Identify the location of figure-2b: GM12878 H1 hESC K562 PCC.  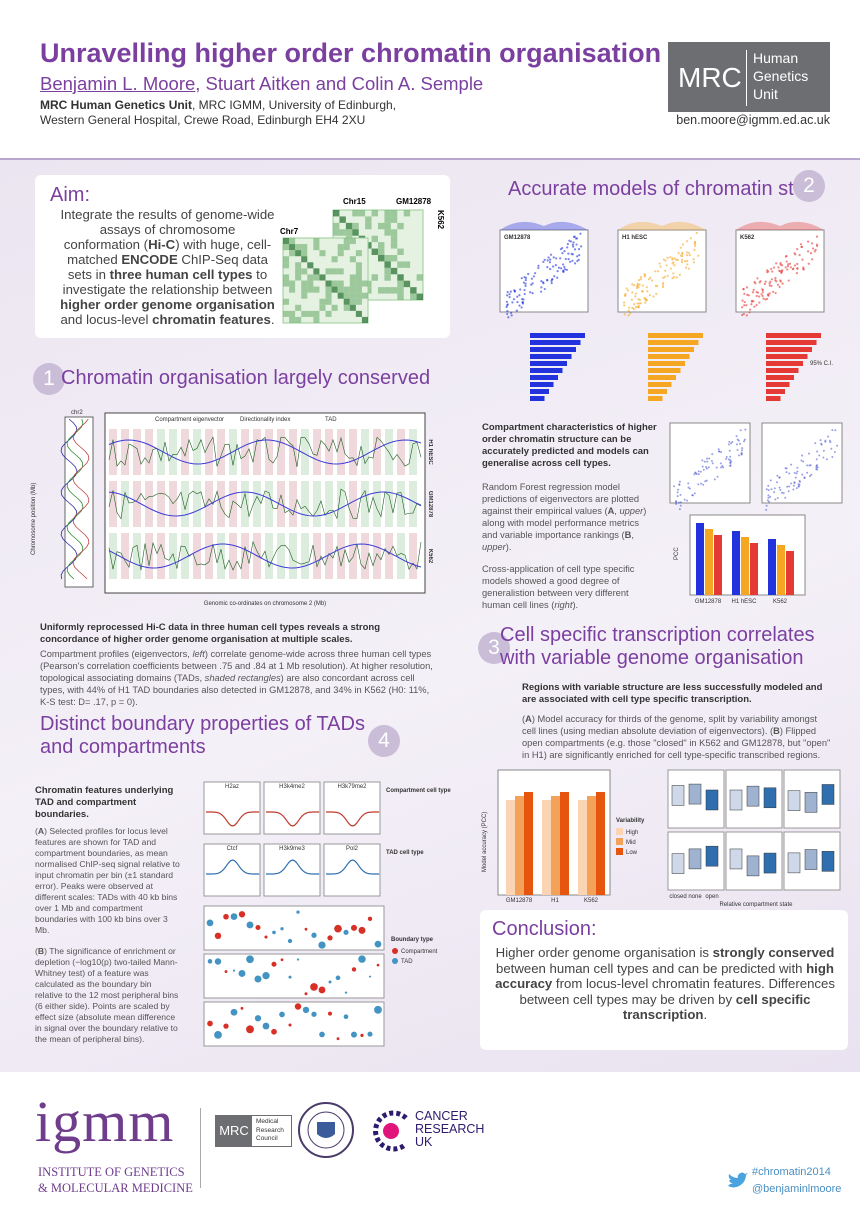
(756, 513).